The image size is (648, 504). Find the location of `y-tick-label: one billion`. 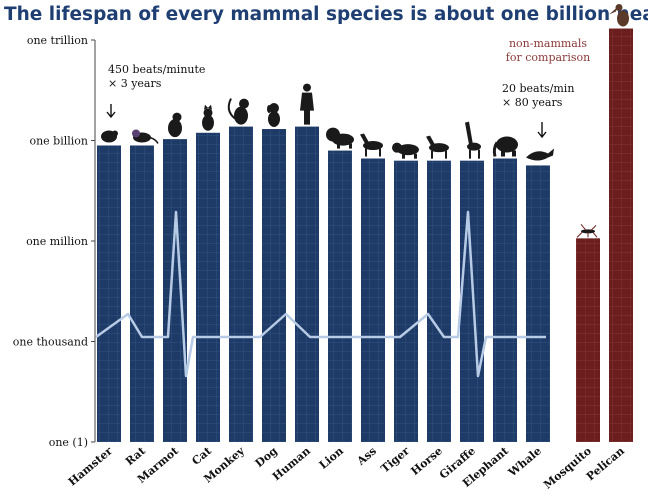

y-tick-label: one billion is located at coordinates (58, 141).